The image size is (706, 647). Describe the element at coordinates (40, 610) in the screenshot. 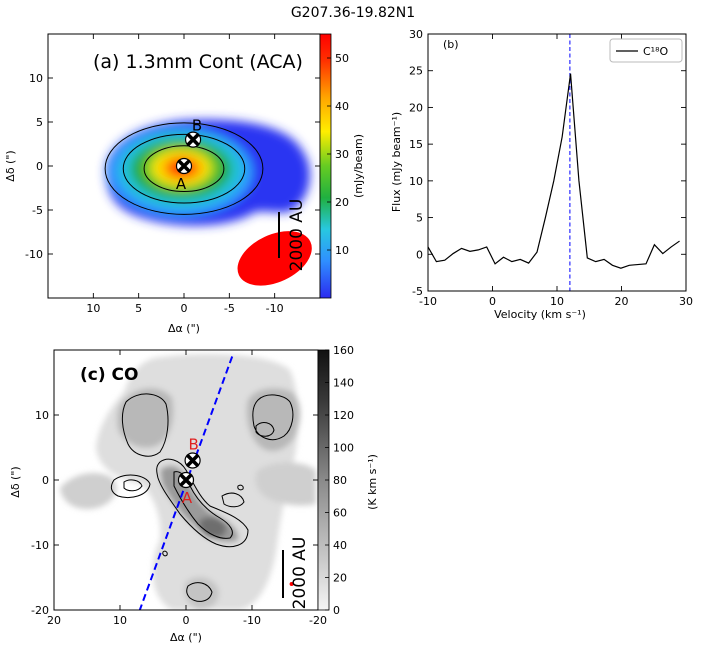

I see `panel-c-y-tick-label: -20` at that location.